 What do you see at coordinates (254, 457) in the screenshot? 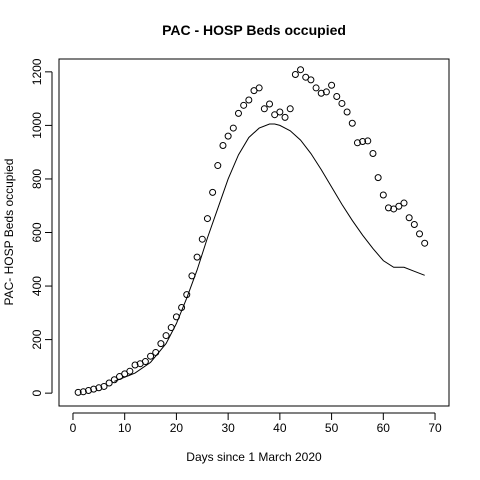
I see `x-axis-label: Days since 1 March 2020` at bounding box center [254, 457].